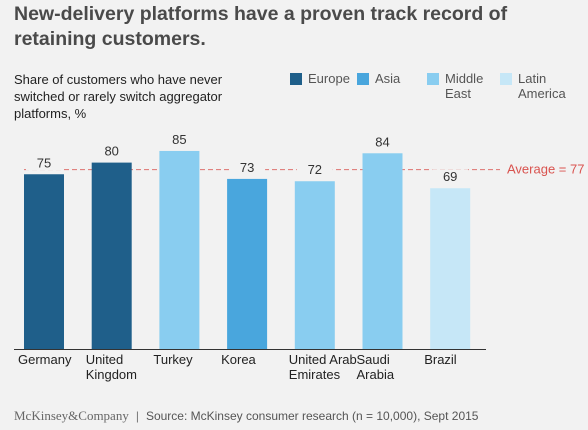  Describe the element at coordinates (314, 265) in the screenshot. I see `bar-united-arab-emirates` at that location.